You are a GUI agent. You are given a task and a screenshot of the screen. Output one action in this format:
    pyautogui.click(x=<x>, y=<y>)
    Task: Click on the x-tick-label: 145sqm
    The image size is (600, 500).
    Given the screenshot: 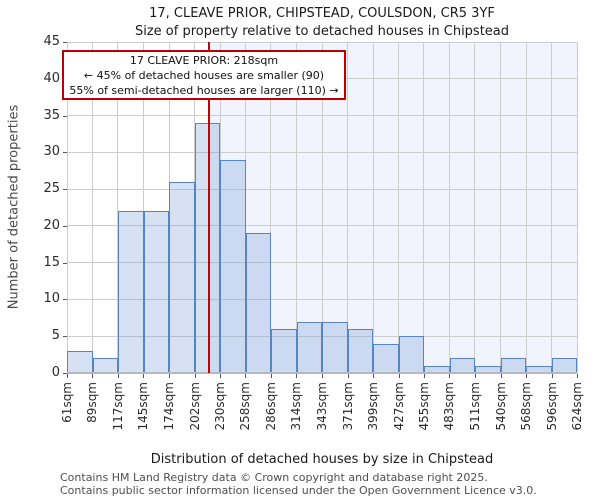 What is the action you would take?
    pyautogui.click(x=143, y=406)
    